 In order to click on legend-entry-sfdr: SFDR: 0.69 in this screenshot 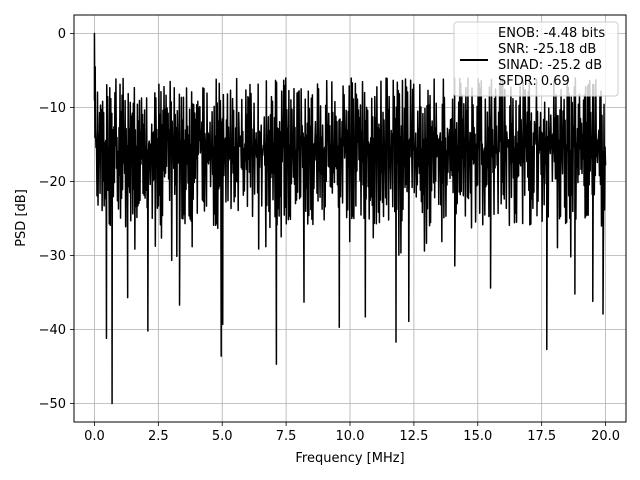, I will do `click(534, 81)`.